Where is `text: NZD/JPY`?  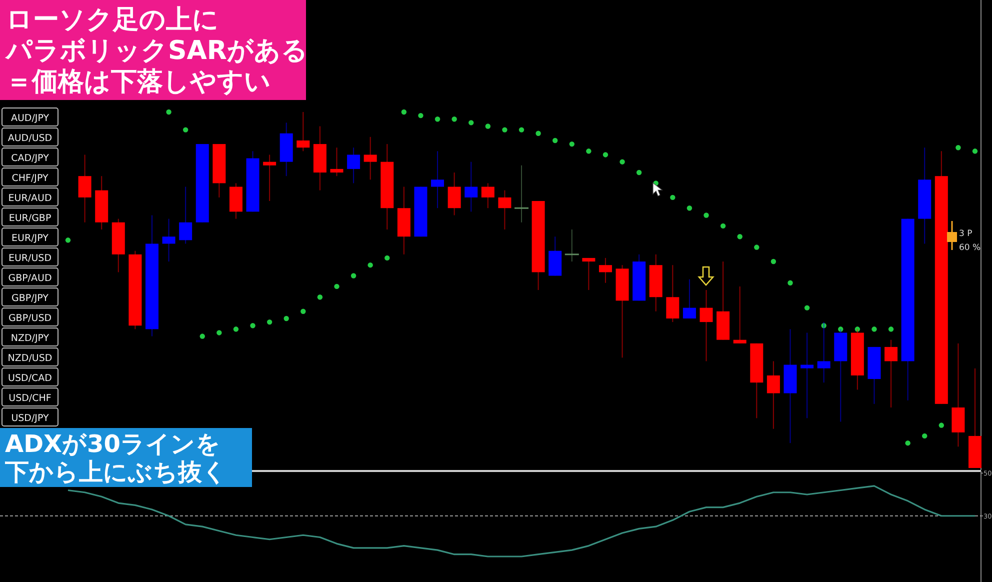 text: NZD/JPY is located at coordinates (30, 338).